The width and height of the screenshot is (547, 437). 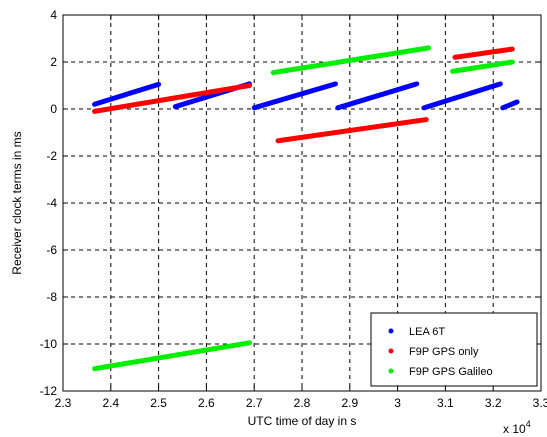 What do you see at coordinates (63, 403) in the screenshot?
I see `x-tick-label: 2.3` at bounding box center [63, 403].